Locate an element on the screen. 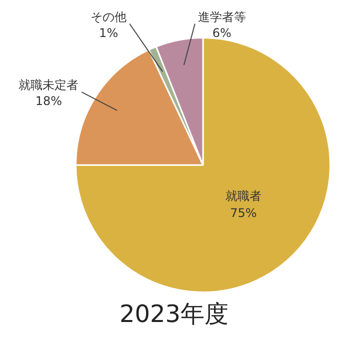 The image size is (348, 348). slice-label: 就職未定者 is located at coordinates (48, 85).